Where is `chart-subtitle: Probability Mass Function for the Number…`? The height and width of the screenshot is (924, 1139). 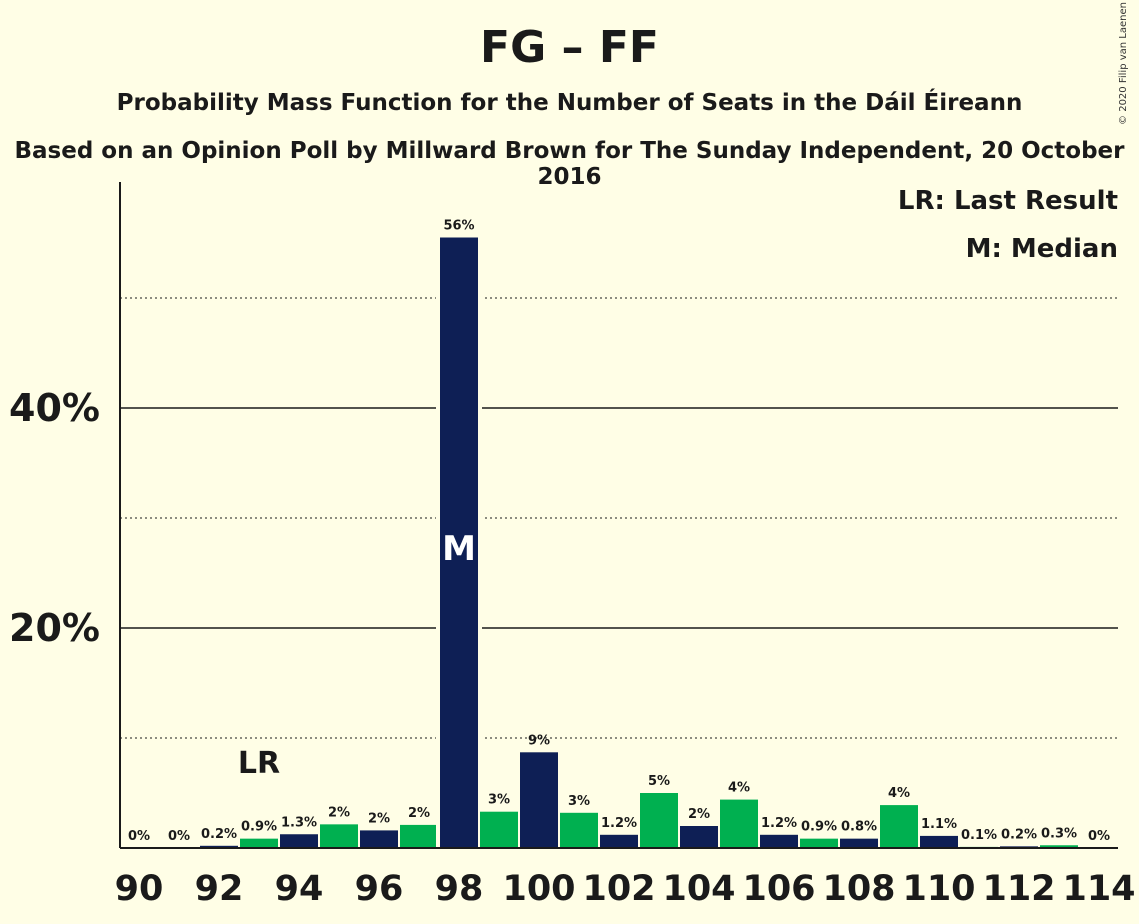
chart-subtitle: Probability Mass Function for the Number… is located at coordinates (569, 103).